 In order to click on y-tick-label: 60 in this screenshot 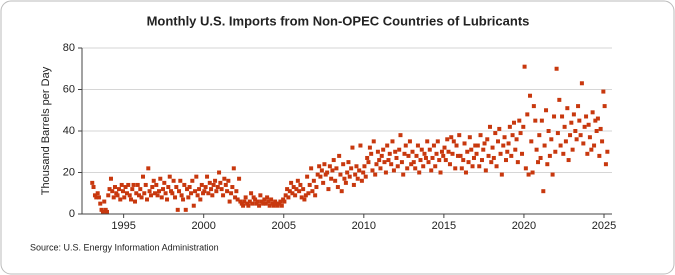, I will do `click(69, 89)`.